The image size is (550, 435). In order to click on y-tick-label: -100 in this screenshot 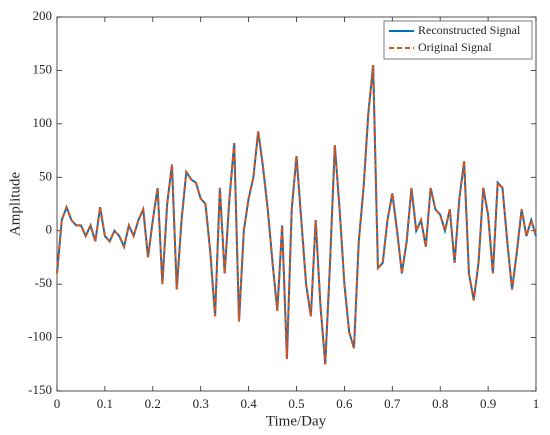, I will do `click(40, 336)`.